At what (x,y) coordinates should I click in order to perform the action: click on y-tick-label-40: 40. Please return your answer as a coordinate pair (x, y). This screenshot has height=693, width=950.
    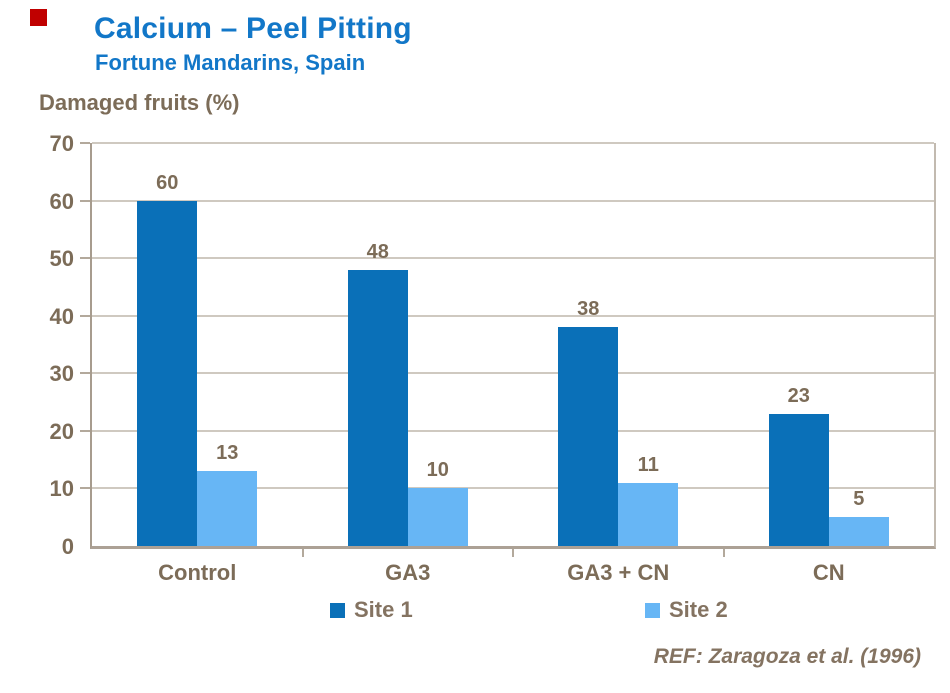
    Looking at the image, I should click on (61, 316).